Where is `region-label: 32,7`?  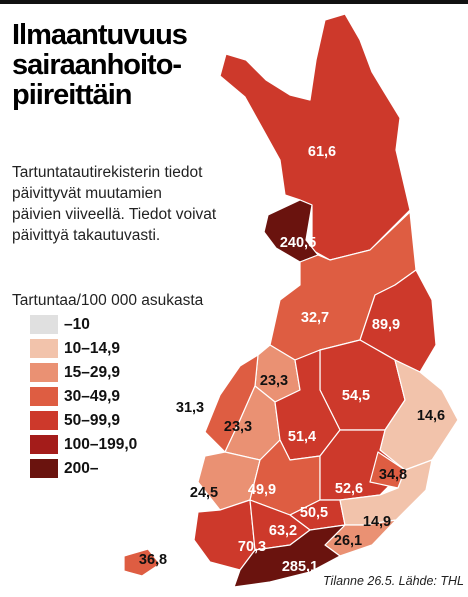
region-label: 32,7 is located at coordinates (315, 318).